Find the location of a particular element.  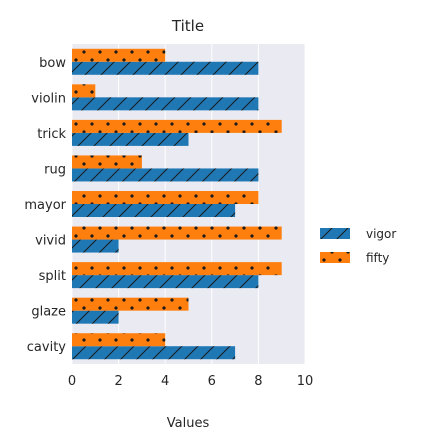

bar-fifty-bow is located at coordinates (119, 55).